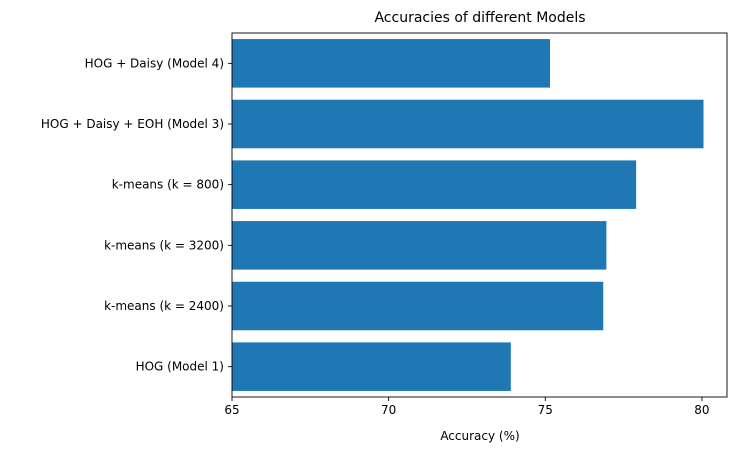 This screenshot has height=453, width=737. I want to click on x-tick-label: 80, so click(701, 410).